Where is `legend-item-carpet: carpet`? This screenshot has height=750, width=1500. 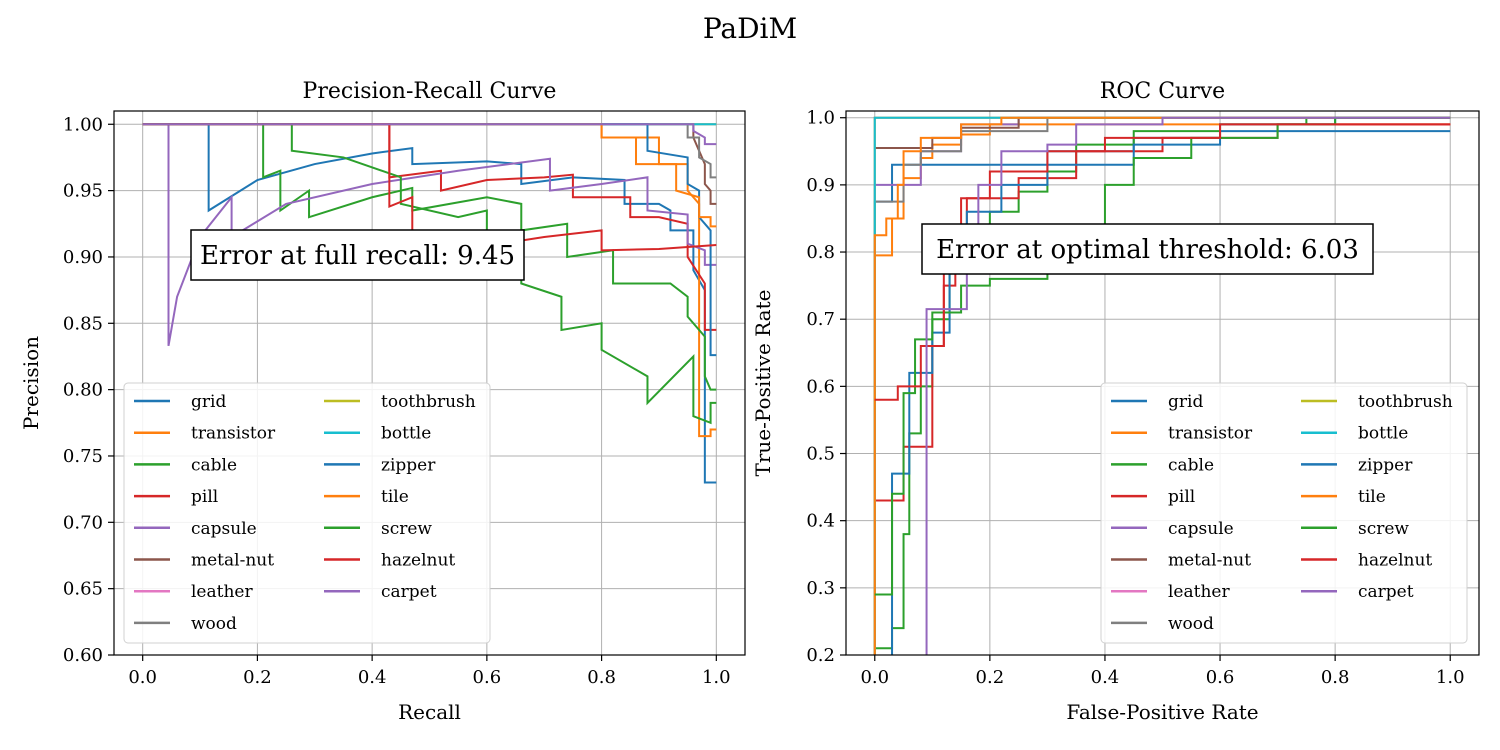
legend-item-carpet: carpet is located at coordinates (1357, 592).